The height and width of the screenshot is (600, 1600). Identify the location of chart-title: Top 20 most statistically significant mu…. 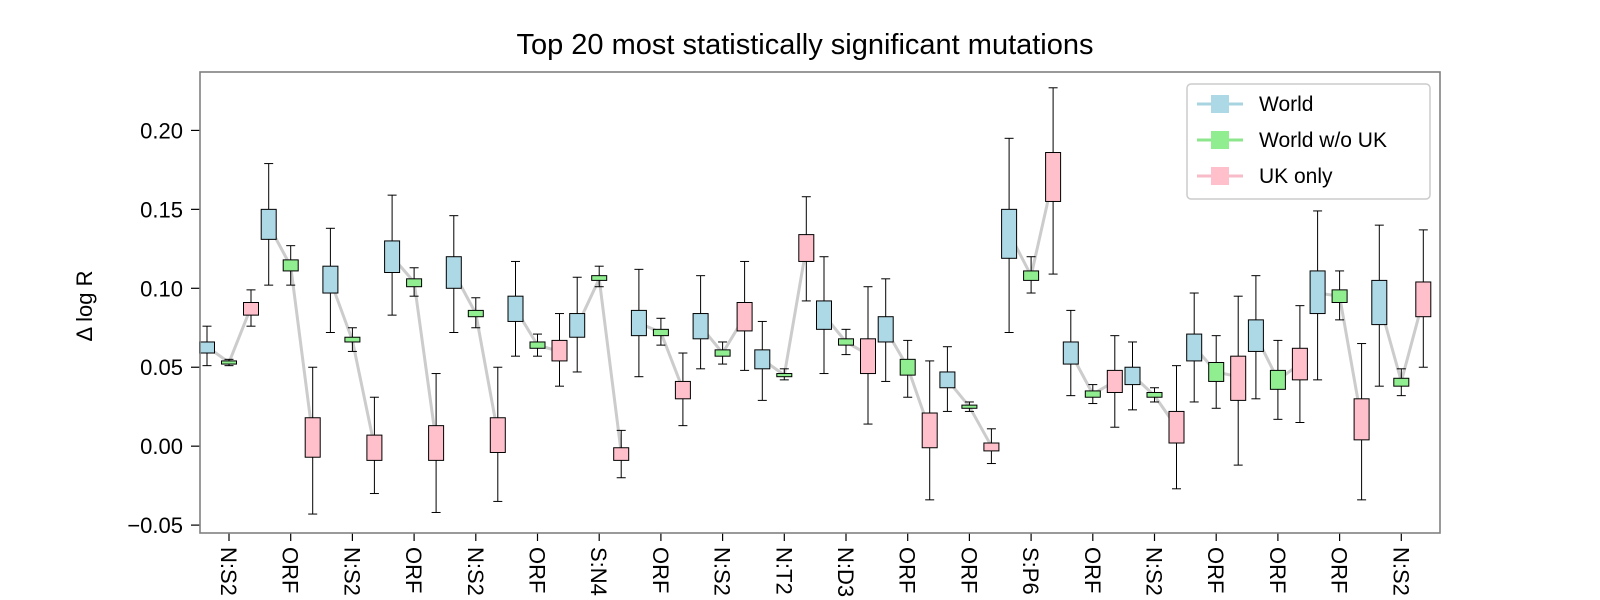
(804, 45).